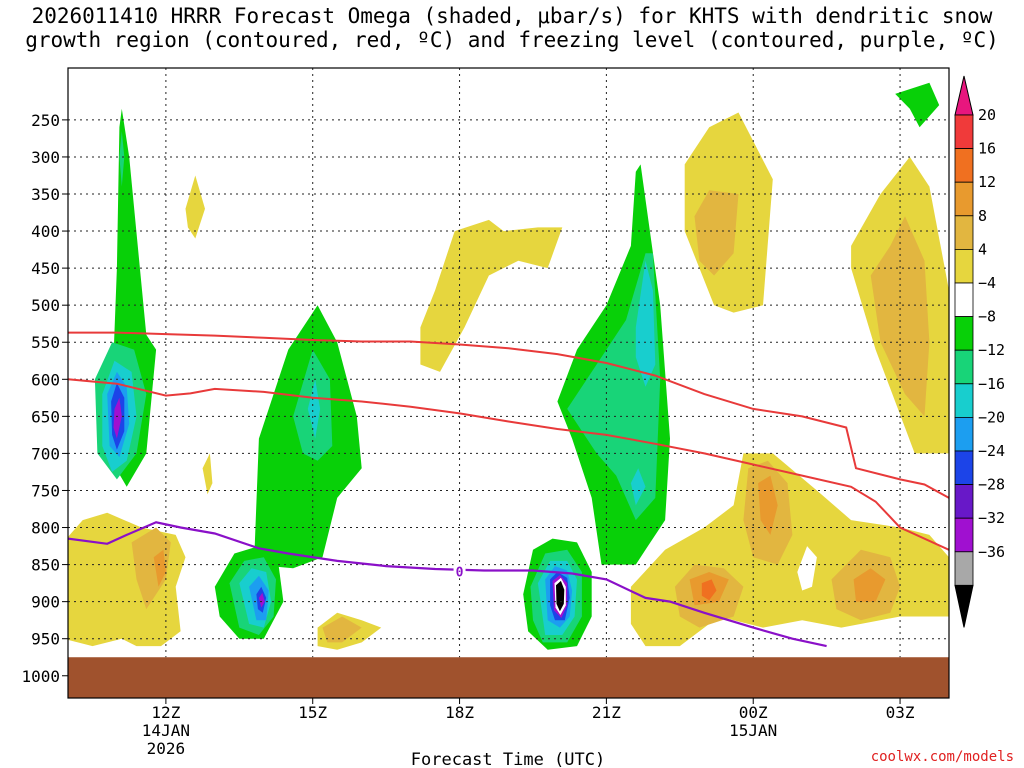 The image size is (1024, 768). What do you see at coordinates (45, 342) in the screenshot?
I see `y-tick-label-550: 550` at bounding box center [45, 342].